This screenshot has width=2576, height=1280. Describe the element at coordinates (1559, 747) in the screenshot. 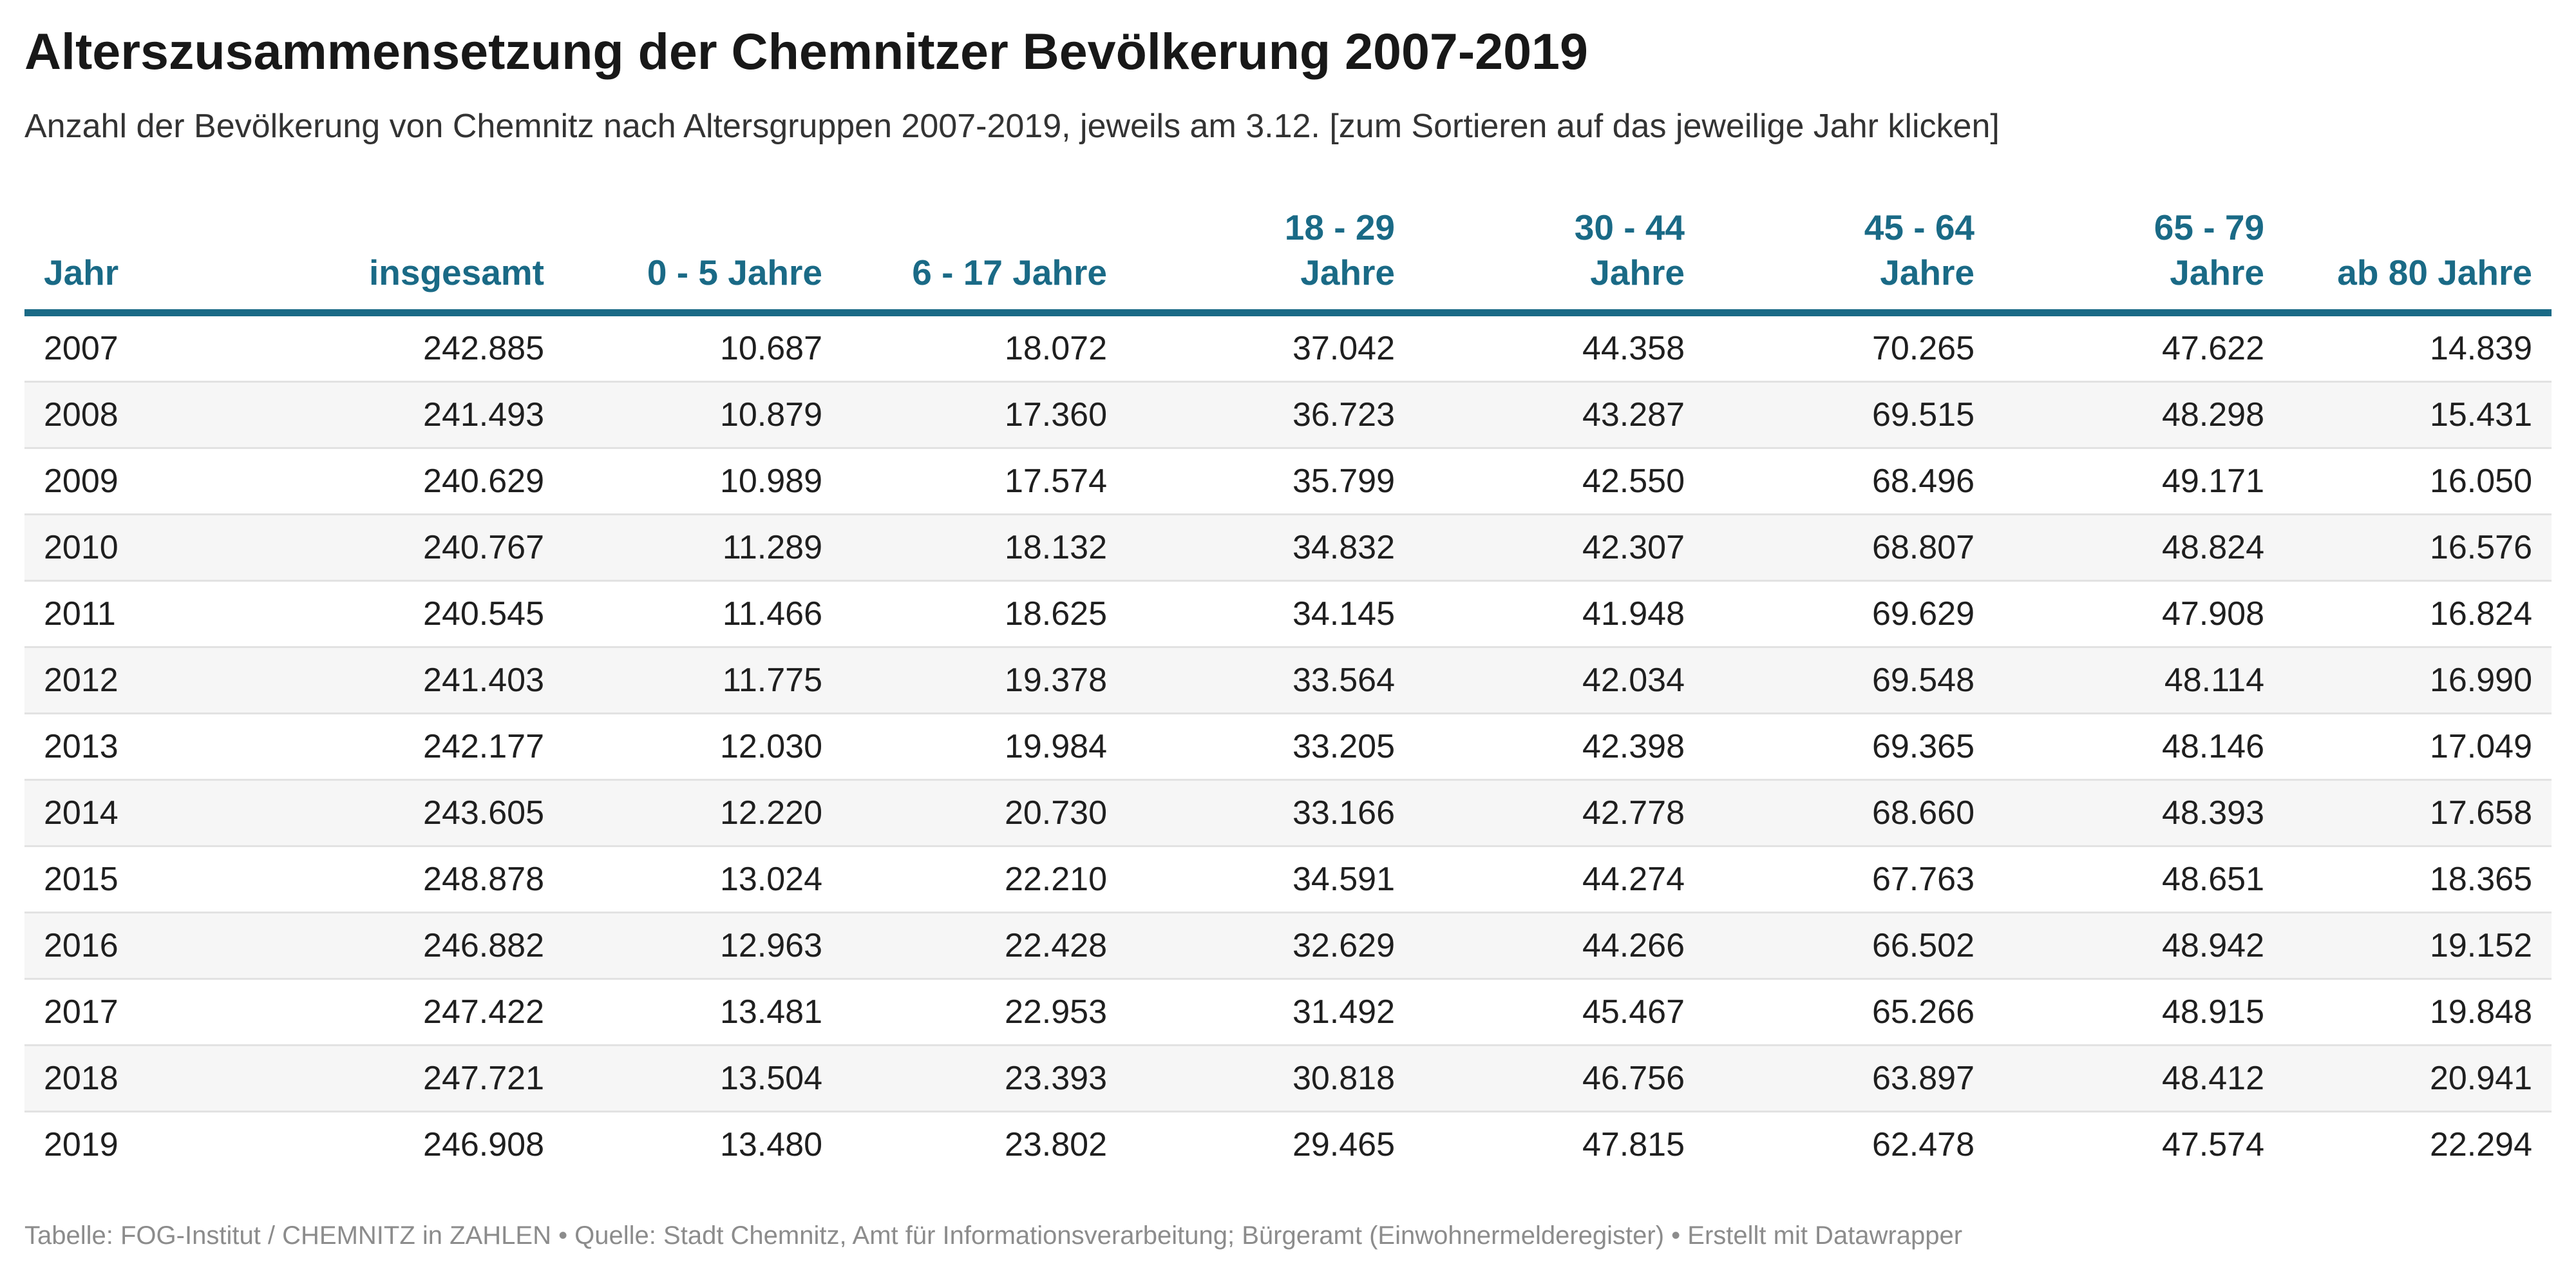

I see `cell-age-30-44: 42.398` at that location.